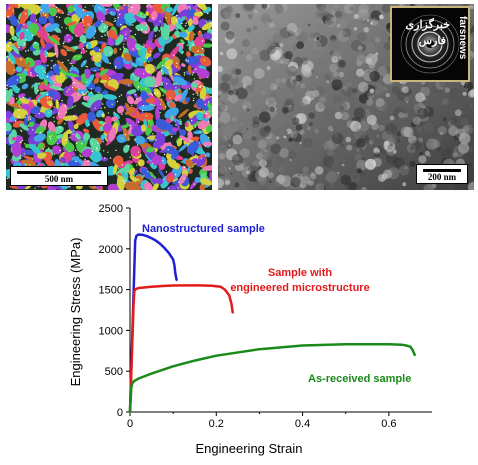  I want to click on chart-annotation: engineered microstructure, so click(299, 288).